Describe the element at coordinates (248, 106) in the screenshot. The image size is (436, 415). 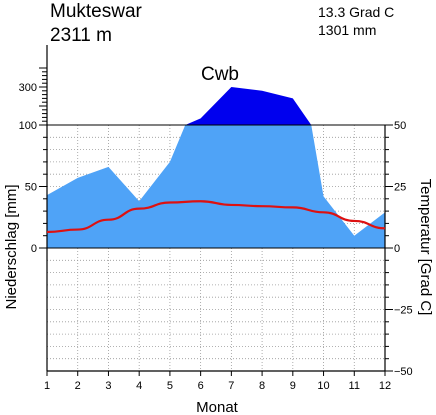
I see `excess-precipitation-area` at that location.